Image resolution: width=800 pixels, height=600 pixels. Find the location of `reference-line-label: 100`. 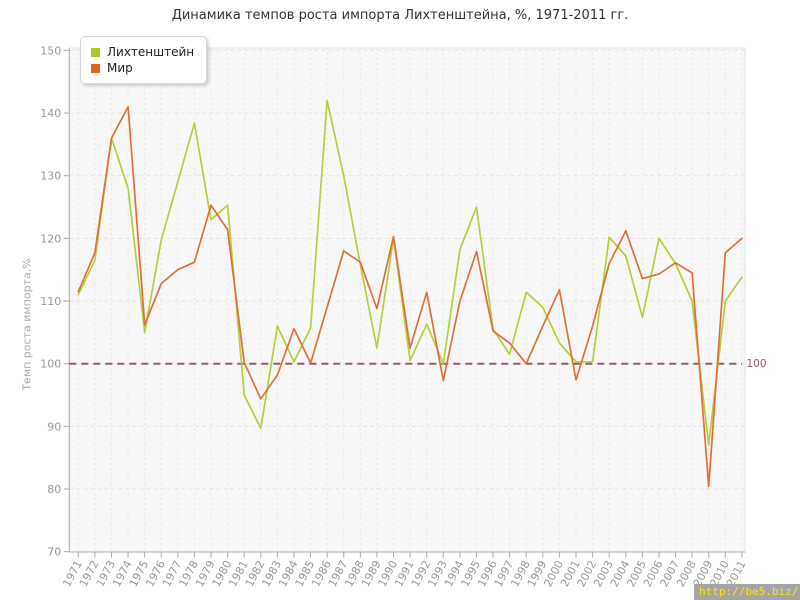

reference-line-label: 100 is located at coordinates (757, 364).